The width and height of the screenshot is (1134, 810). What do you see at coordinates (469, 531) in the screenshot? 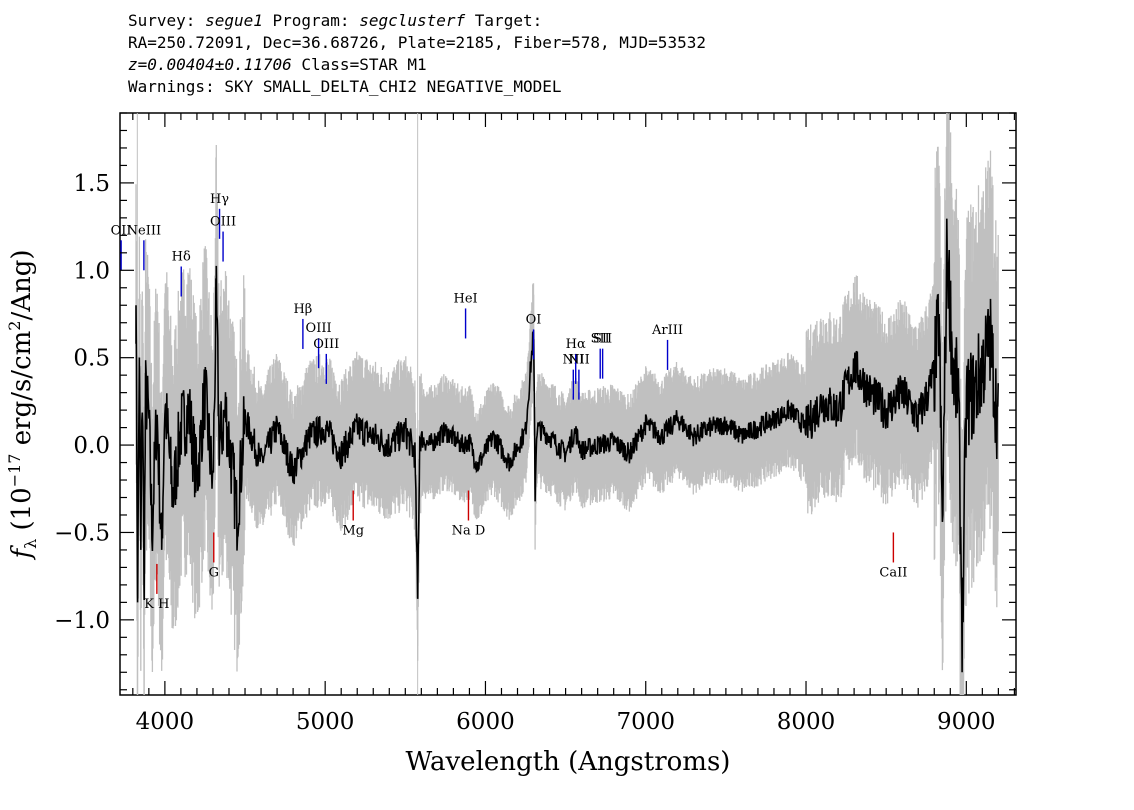
I see `spectral-line-label: Na D` at bounding box center [469, 531].